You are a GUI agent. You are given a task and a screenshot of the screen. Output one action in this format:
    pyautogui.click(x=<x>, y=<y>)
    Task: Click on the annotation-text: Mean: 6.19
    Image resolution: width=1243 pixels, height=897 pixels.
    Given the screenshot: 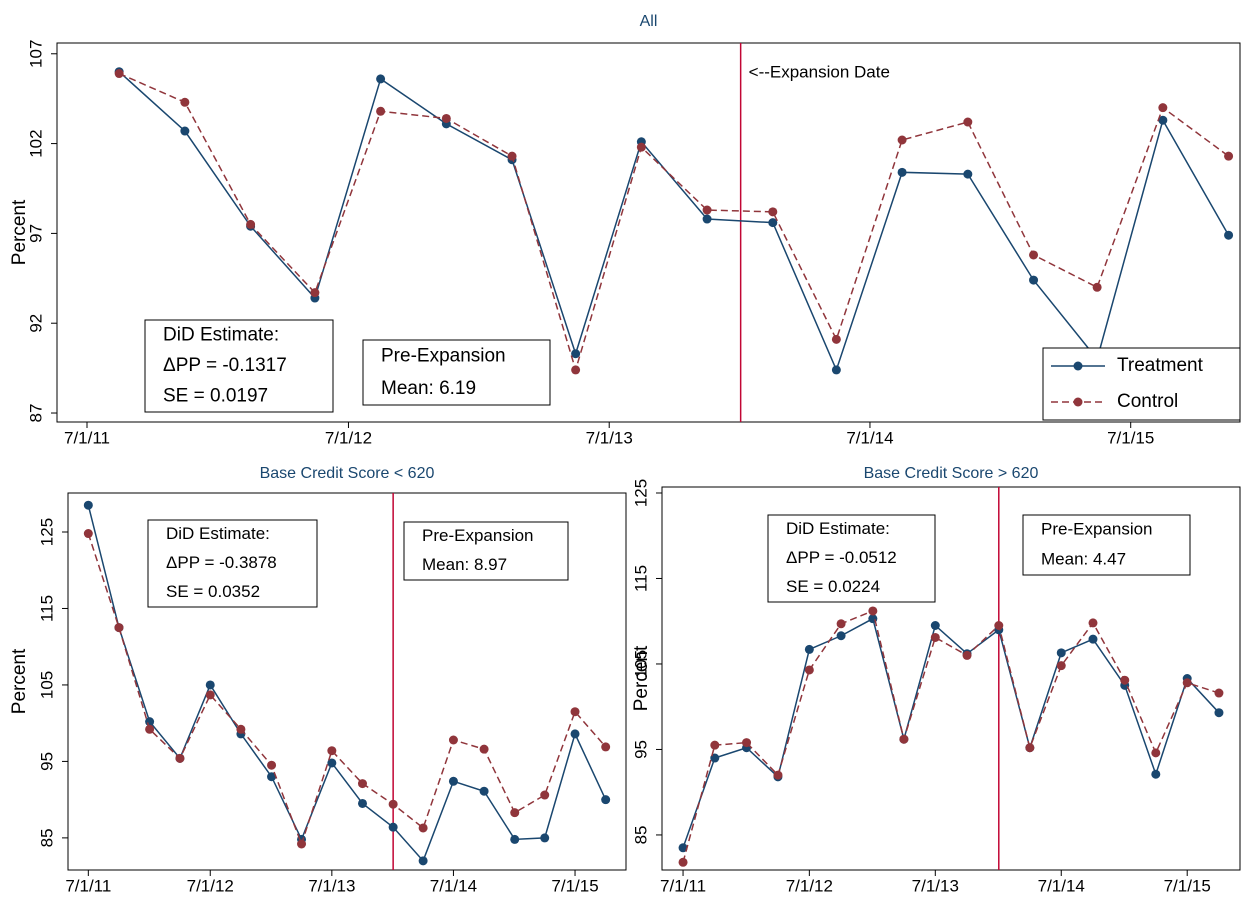 What is the action you would take?
    pyautogui.click(x=428, y=388)
    